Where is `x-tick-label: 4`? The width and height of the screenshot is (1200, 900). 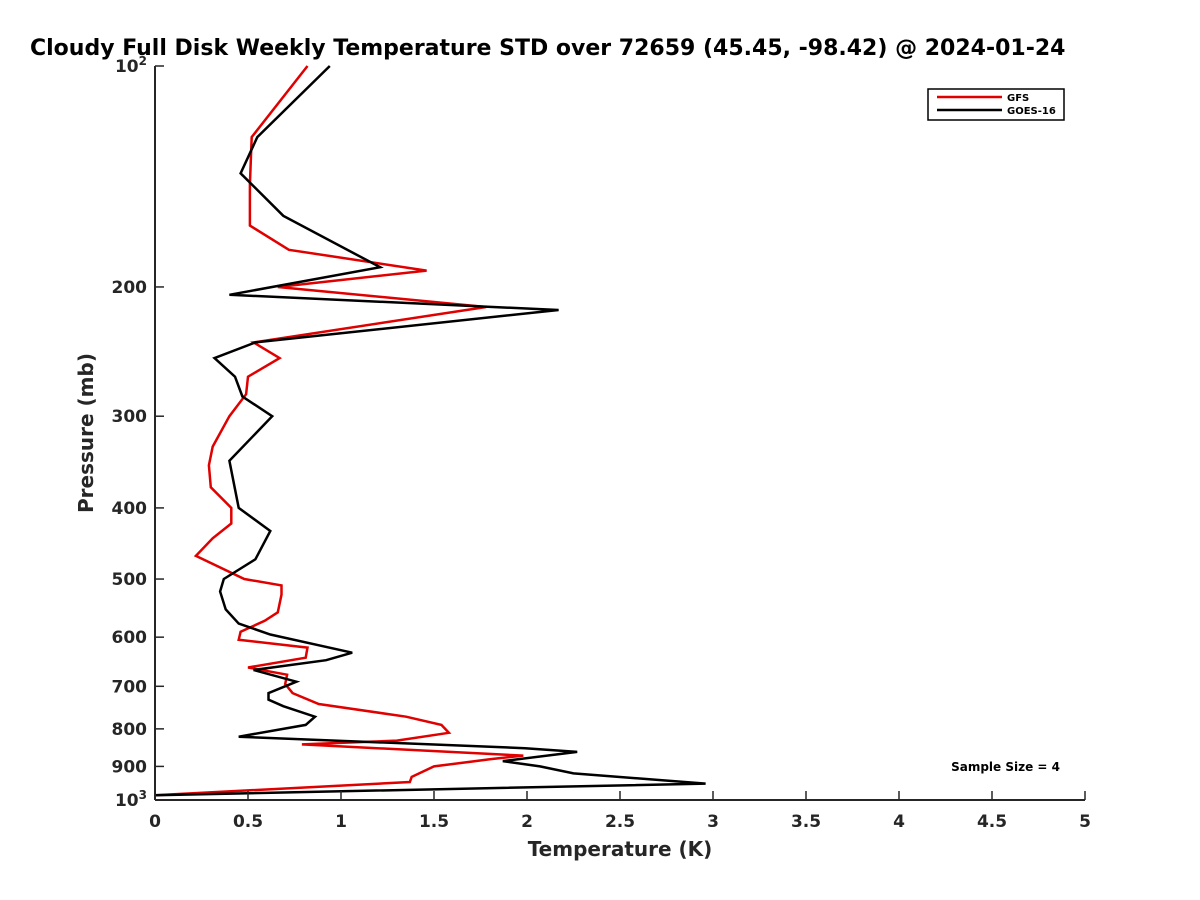
x-tick-label: 4 is located at coordinates (899, 822).